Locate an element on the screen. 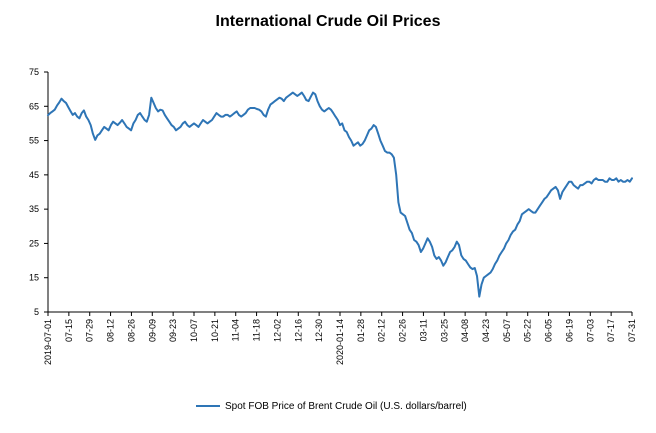  y-tick-label: 15 is located at coordinates (34, 278).